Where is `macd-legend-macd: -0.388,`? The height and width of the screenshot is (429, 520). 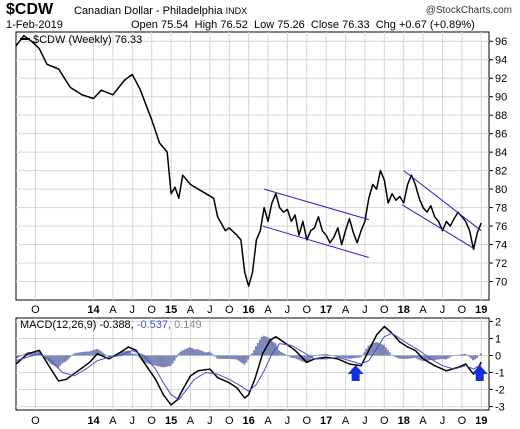 macd-legend-macd: -0.388, is located at coordinates (117, 325).